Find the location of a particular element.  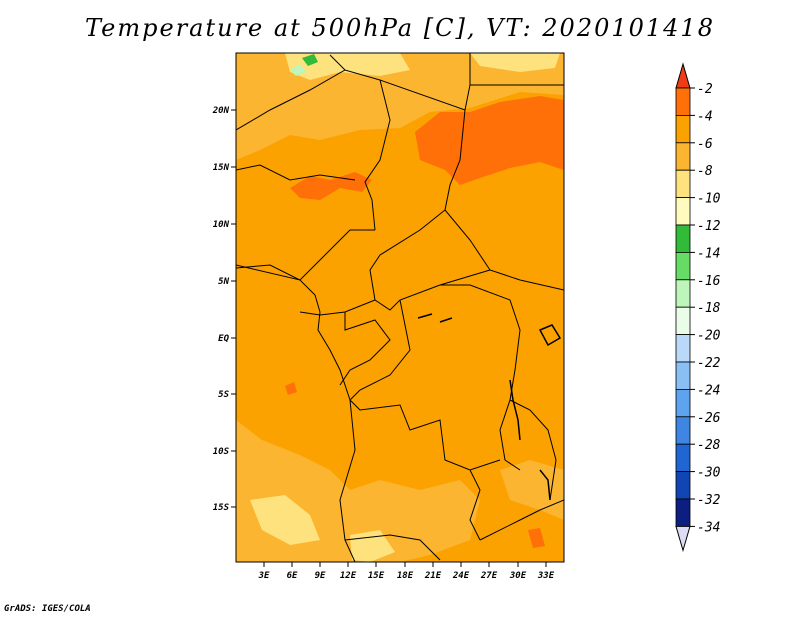

colorbar-label: -28 is located at coordinates (709, 445).